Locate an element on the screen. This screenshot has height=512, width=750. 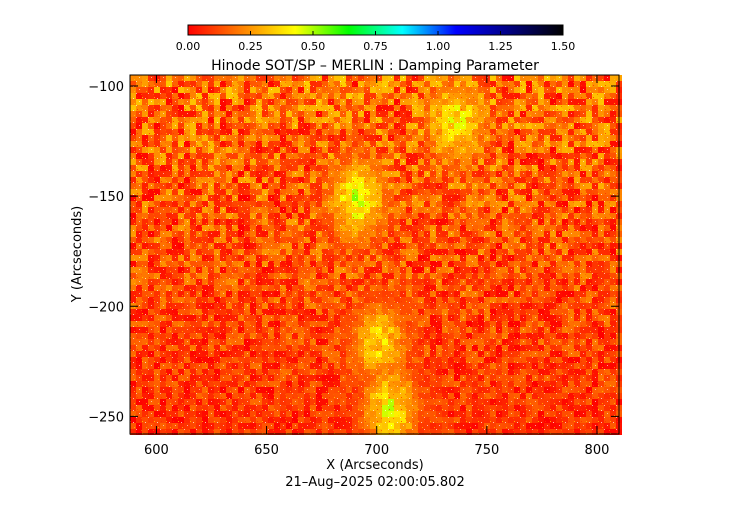
colorbar-tick-label: 0.00 is located at coordinates (188, 46).